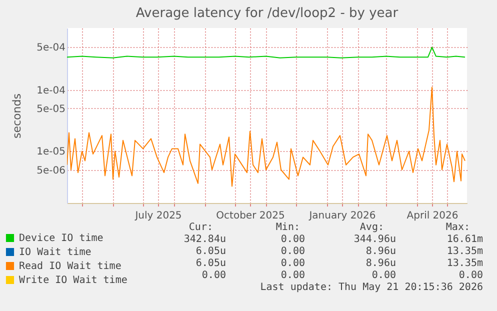 This screenshot has height=311, width=497. What do you see at coordinates (55, 252) in the screenshot?
I see `legend-label: IO Wait time` at bounding box center [55, 252].